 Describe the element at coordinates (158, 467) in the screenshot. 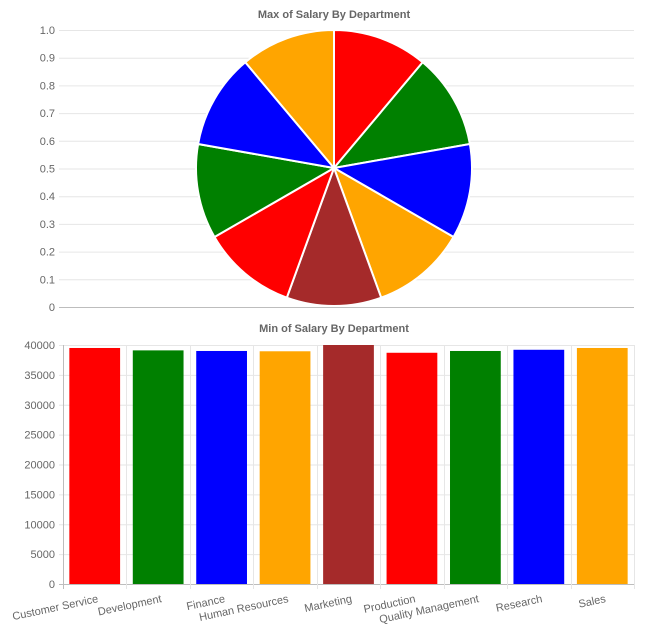

I see `bar-development` at that location.